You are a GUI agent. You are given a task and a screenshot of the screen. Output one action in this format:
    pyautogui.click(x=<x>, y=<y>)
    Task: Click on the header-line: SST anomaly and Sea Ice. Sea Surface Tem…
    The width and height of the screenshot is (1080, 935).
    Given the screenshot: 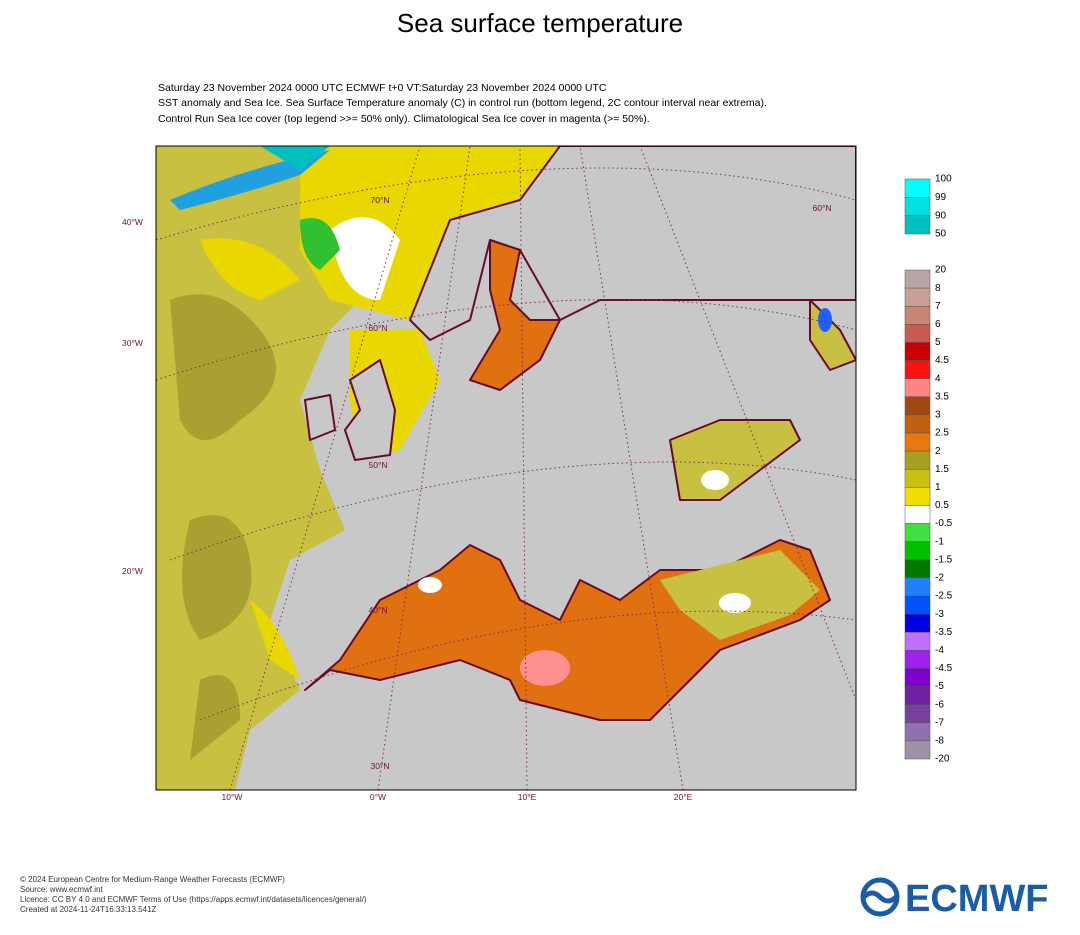 What is the action you would take?
    pyautogui.click(x=462, y=103)
    